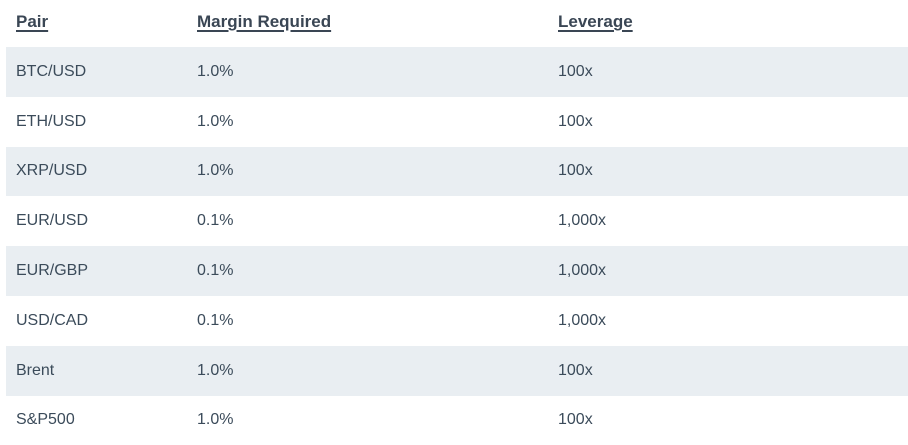  What do you see at coordinates (457, 271) in the screenshot?
I see `table-row: EUR/GBP 0.1% 1,000x` at bounding box center [457, 271].